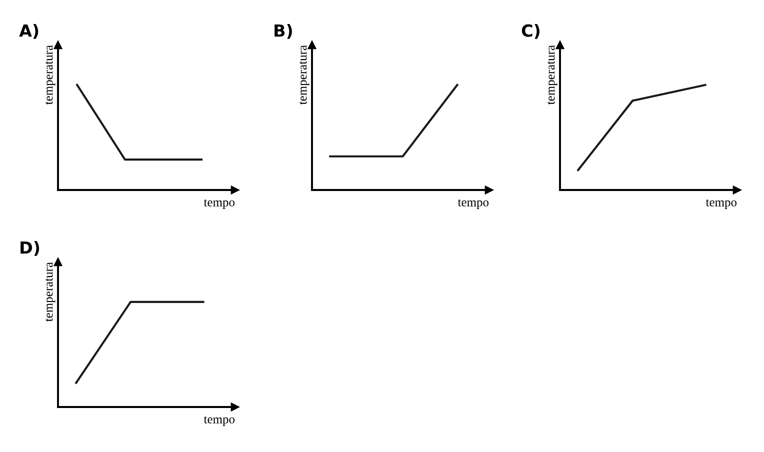  Describe the element at coordinates (30, 248) in the screenshot. I see `chart-title: D)` at that location.